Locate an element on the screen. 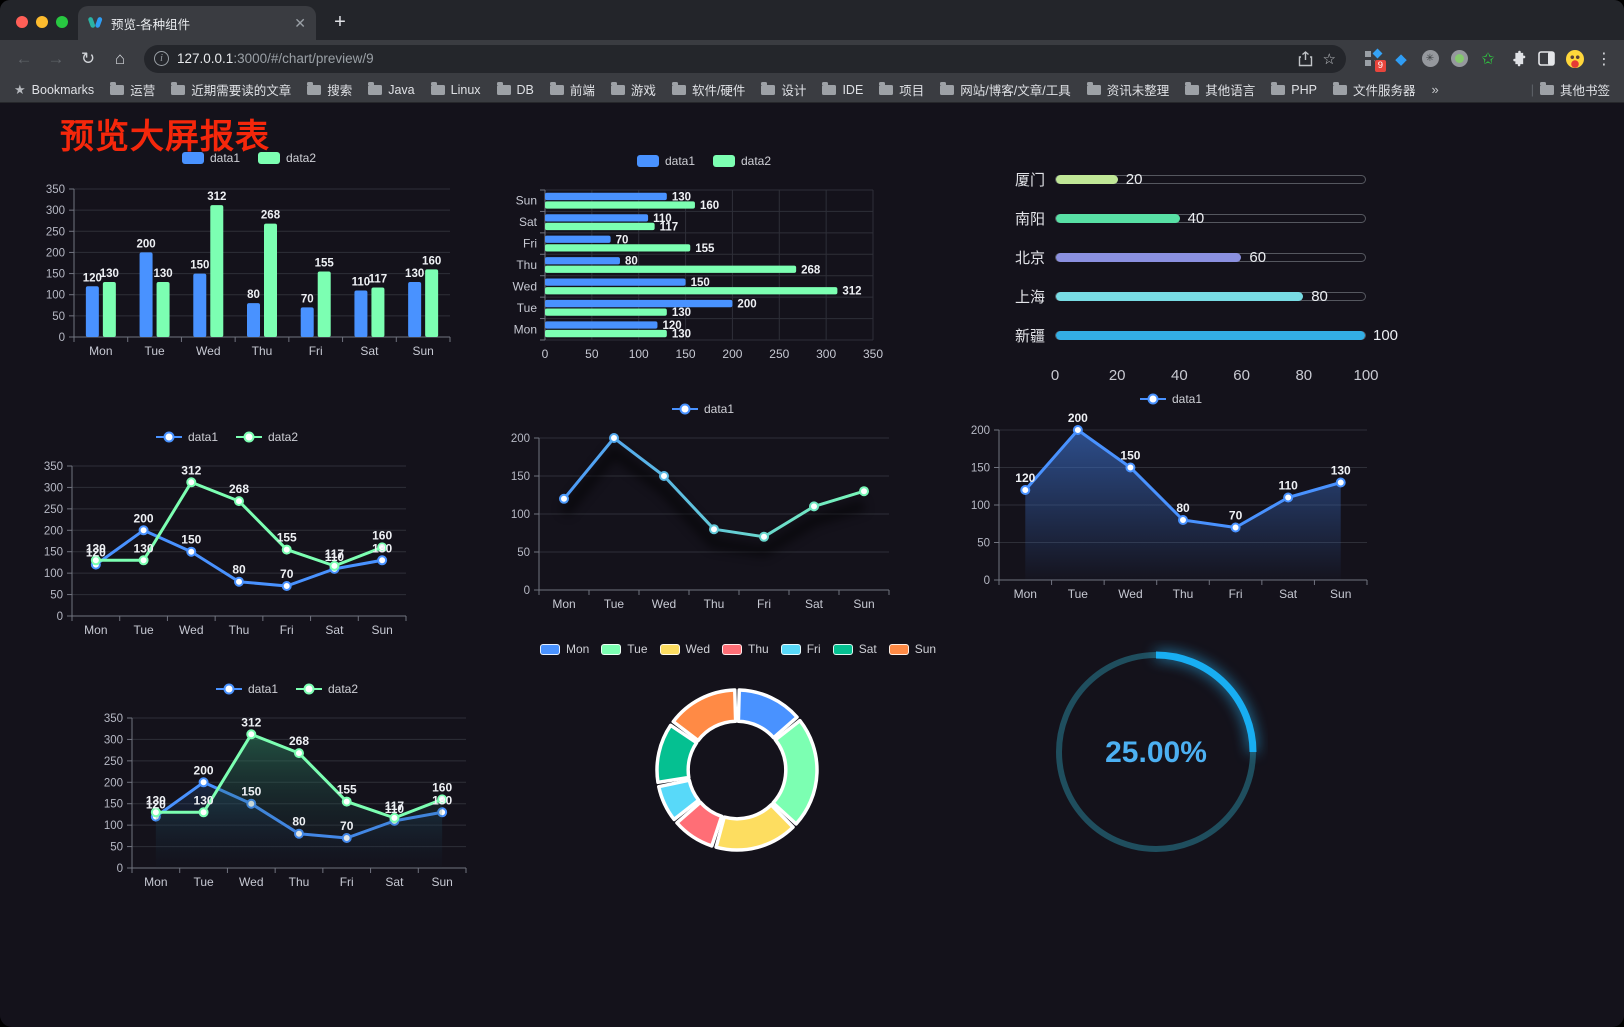 The width and height of the screenshot is (1624, 1027). folder-icon is located at coordinates (1278, 88).